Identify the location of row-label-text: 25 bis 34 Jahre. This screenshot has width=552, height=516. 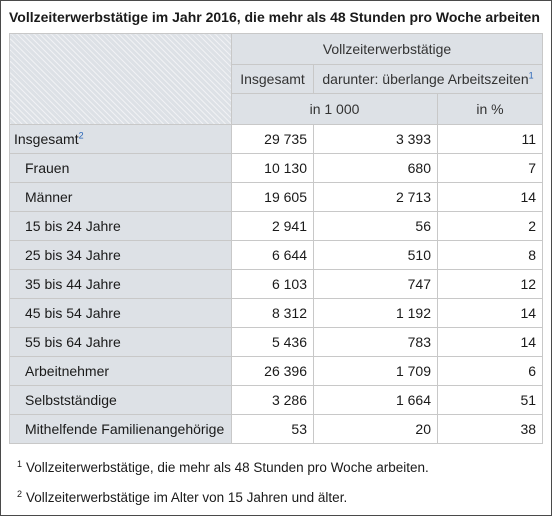
(73, 255).